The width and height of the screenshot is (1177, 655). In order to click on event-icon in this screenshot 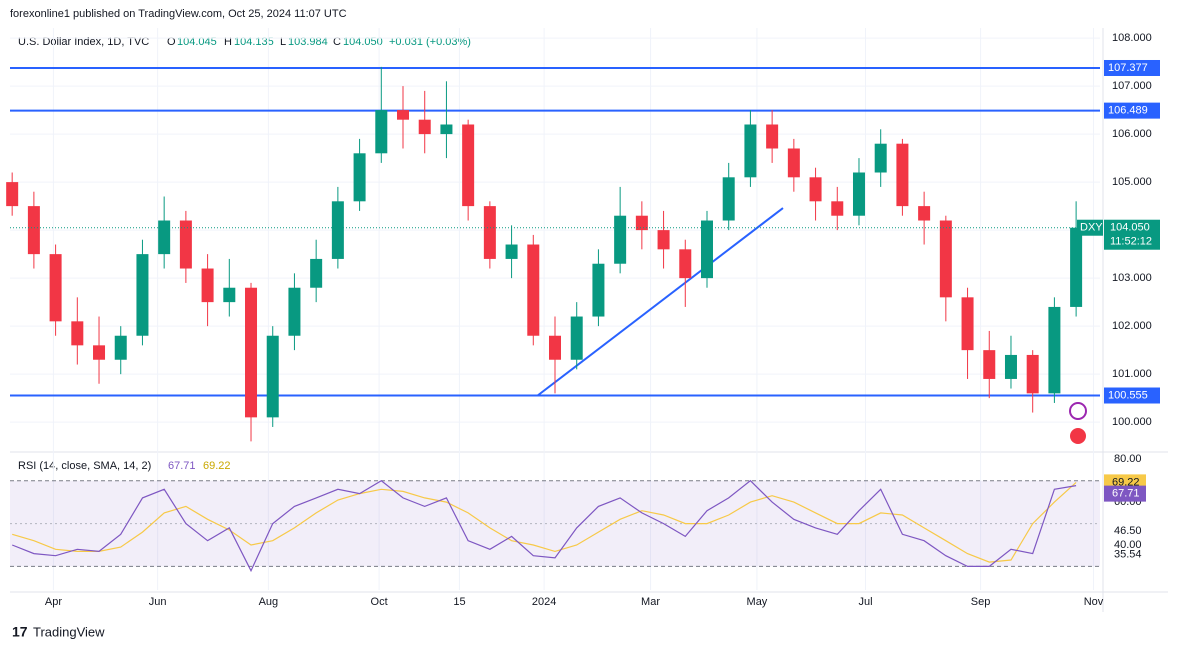, I will do `click(1078, 411)`.